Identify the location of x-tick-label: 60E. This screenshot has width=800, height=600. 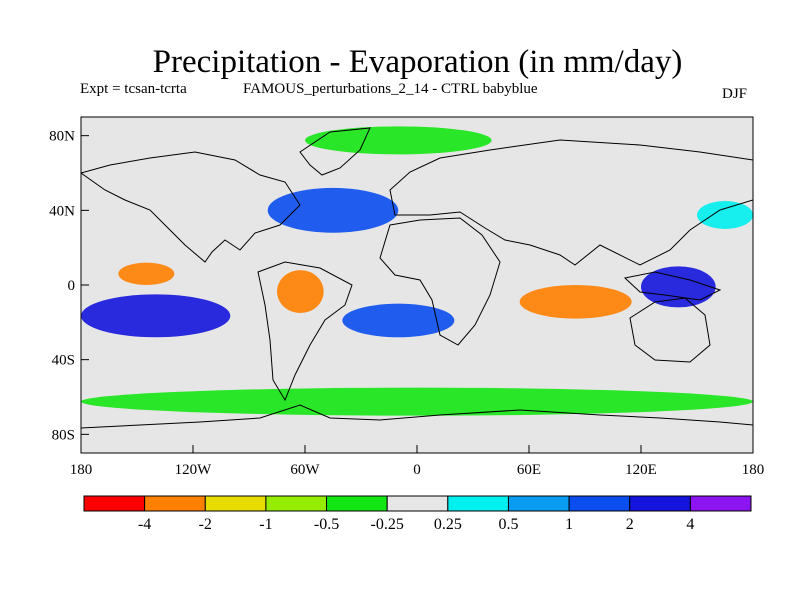
(529, 470).